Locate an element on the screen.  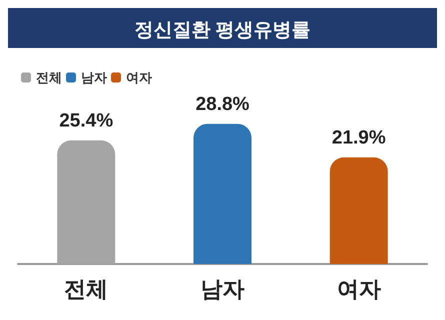
data-label: 25.4% is located at coordinates (86, 121).